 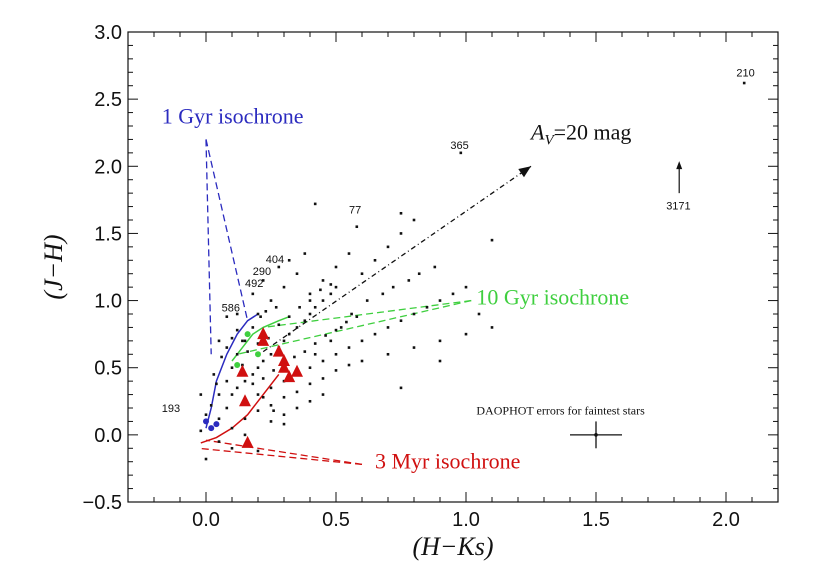 I want to click on isochrone-label: 10 Gyr isochrone, so click(x=552, y=297).